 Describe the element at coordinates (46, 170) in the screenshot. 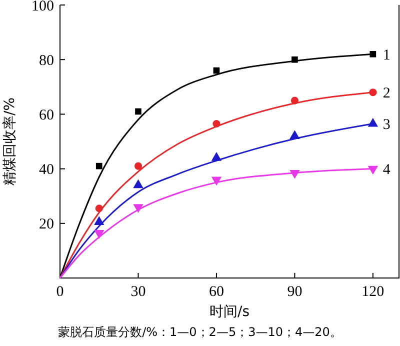

I see `y-tick-label: 40` at that location.